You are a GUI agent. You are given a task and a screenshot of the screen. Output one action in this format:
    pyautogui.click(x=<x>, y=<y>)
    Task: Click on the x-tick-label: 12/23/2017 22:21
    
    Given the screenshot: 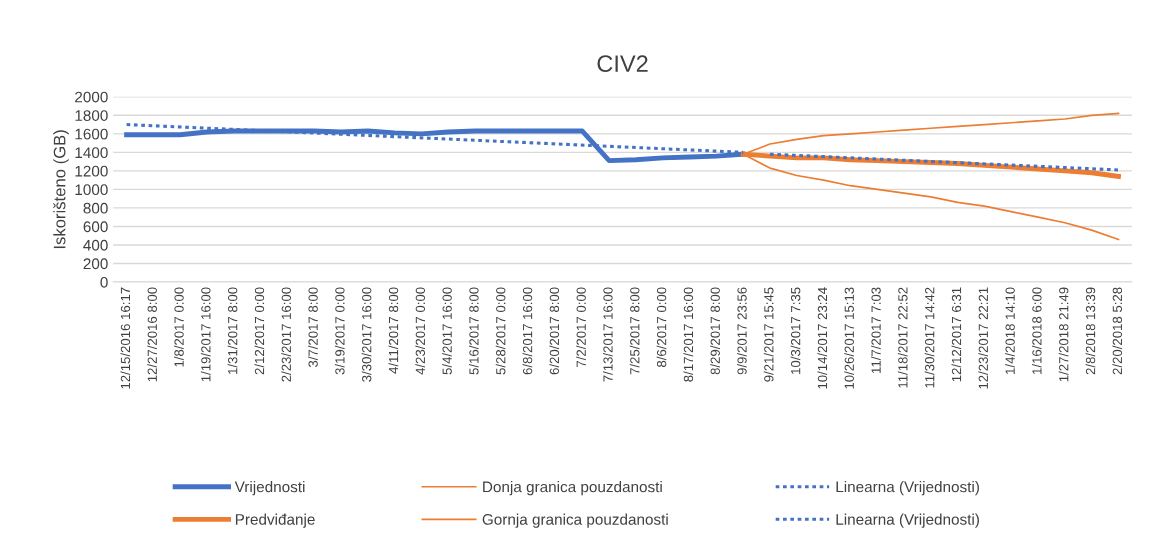 What is the action you would take?
    pyautogui.click(x=983, y=338)
    